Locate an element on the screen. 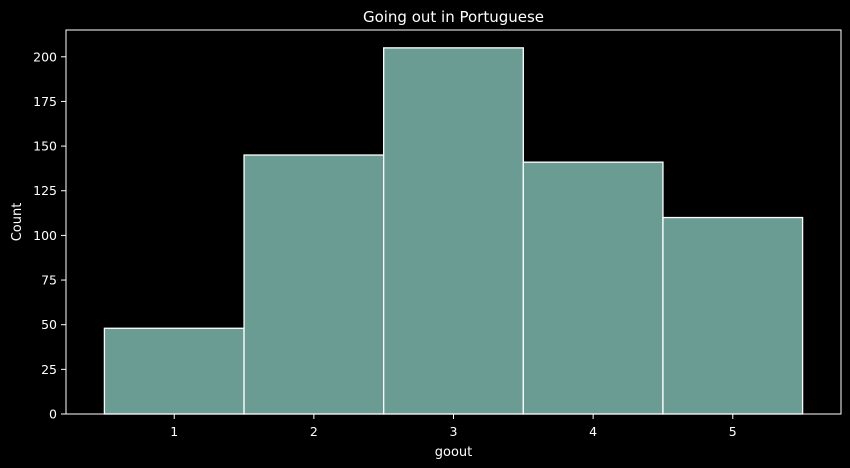 The image size is (850, 468). y-tick-label: 200 is located at coordinates (45, 56).